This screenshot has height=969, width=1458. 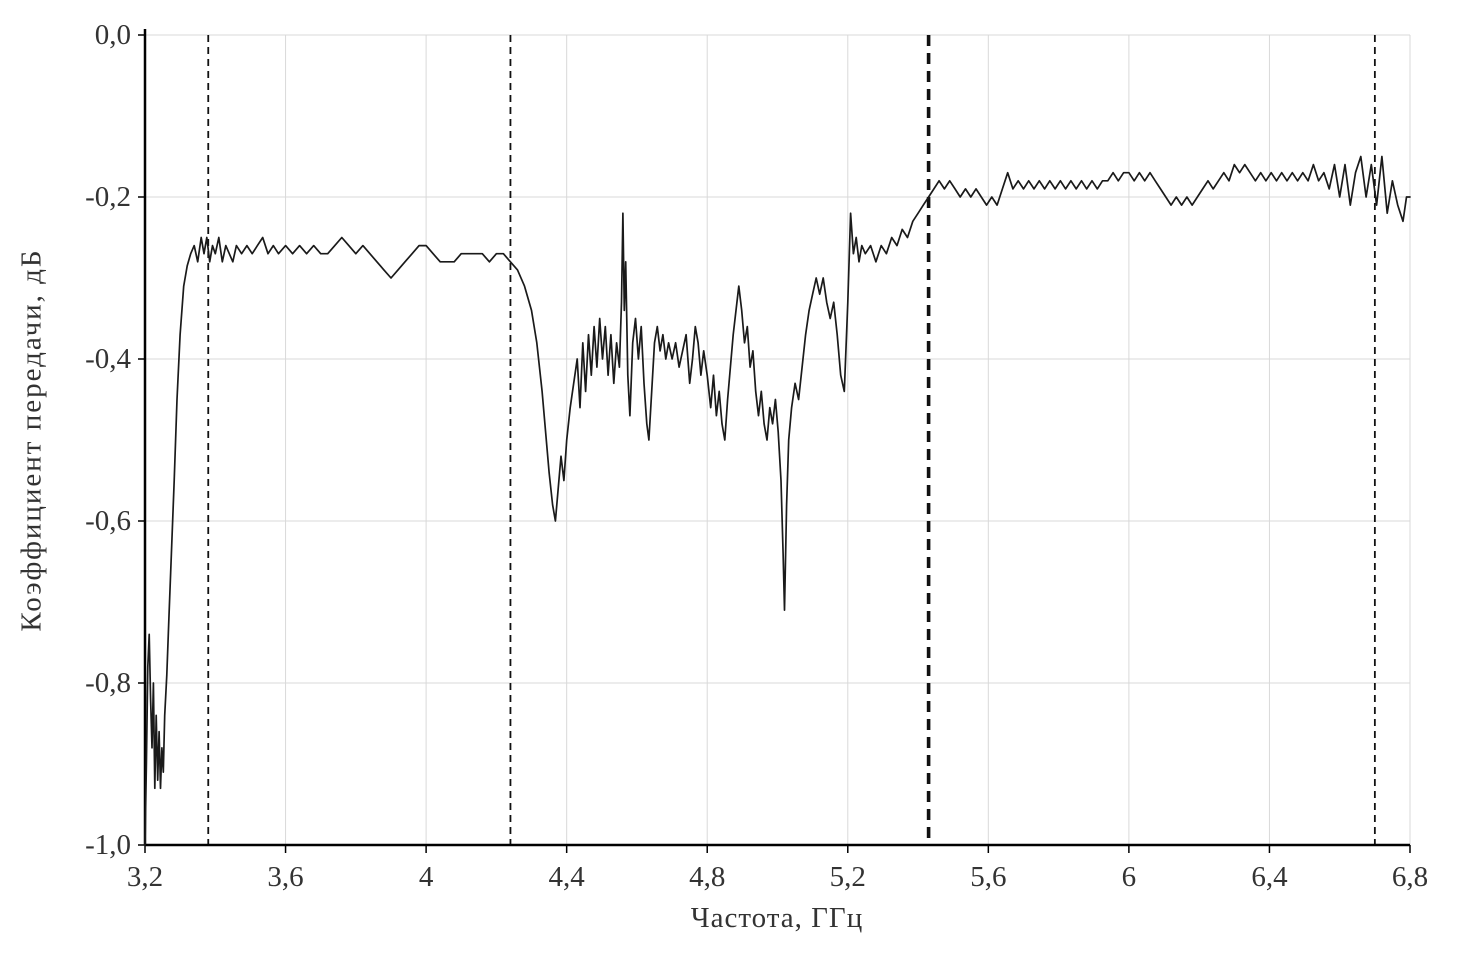 I want to click on x-tick-label: 6,4, so click(x=1269, y=877).